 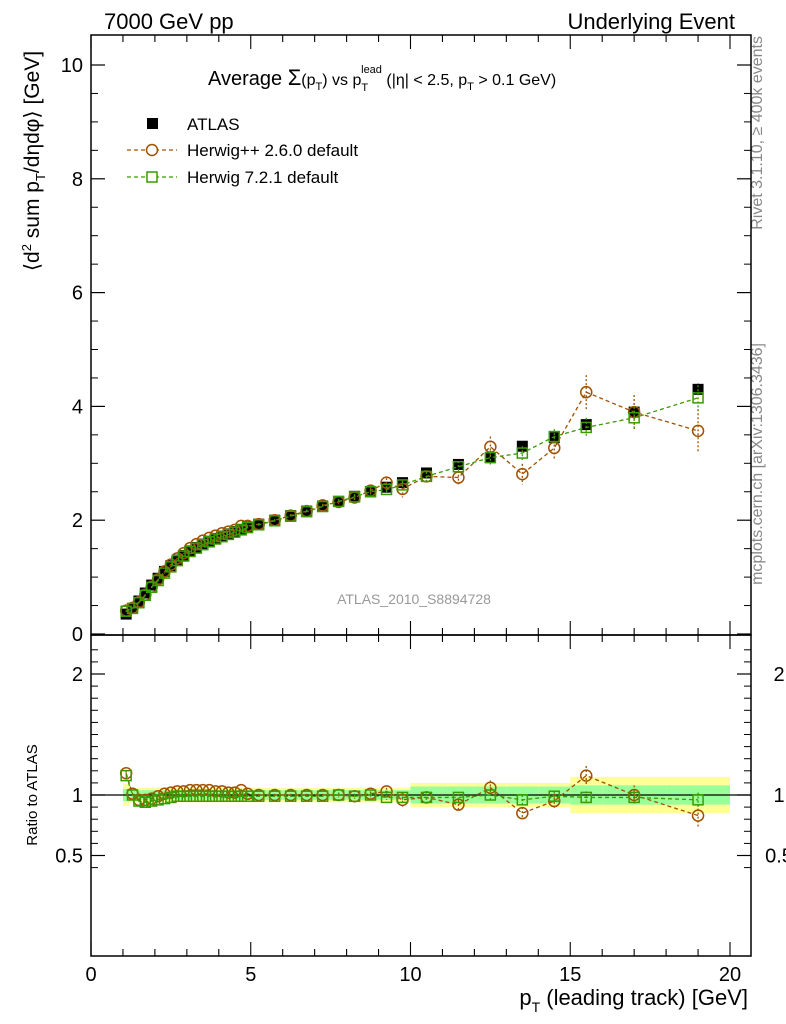 I want to click on title-sigma: Σ, so click(x=295, y=77).